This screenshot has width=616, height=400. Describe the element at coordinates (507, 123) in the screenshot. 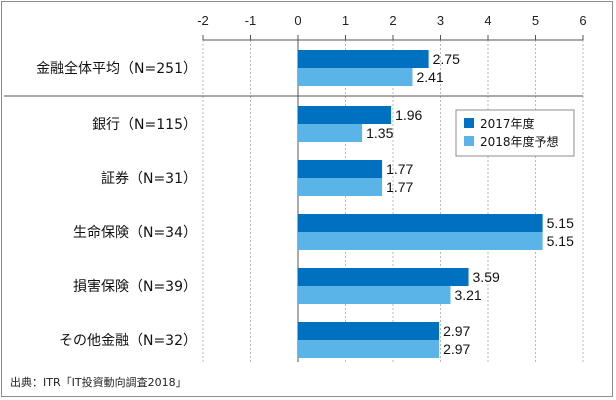

I see `legend-label-0: 2017年度` at that location.